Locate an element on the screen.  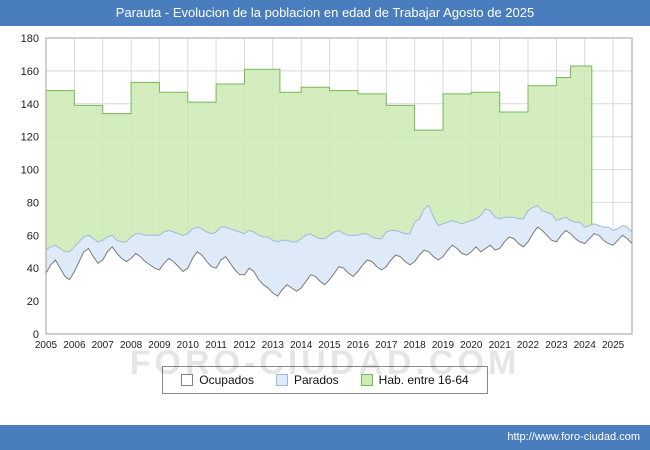
legend-item-2: Hab. entre 16-64 is located at coordinates (414, 380).